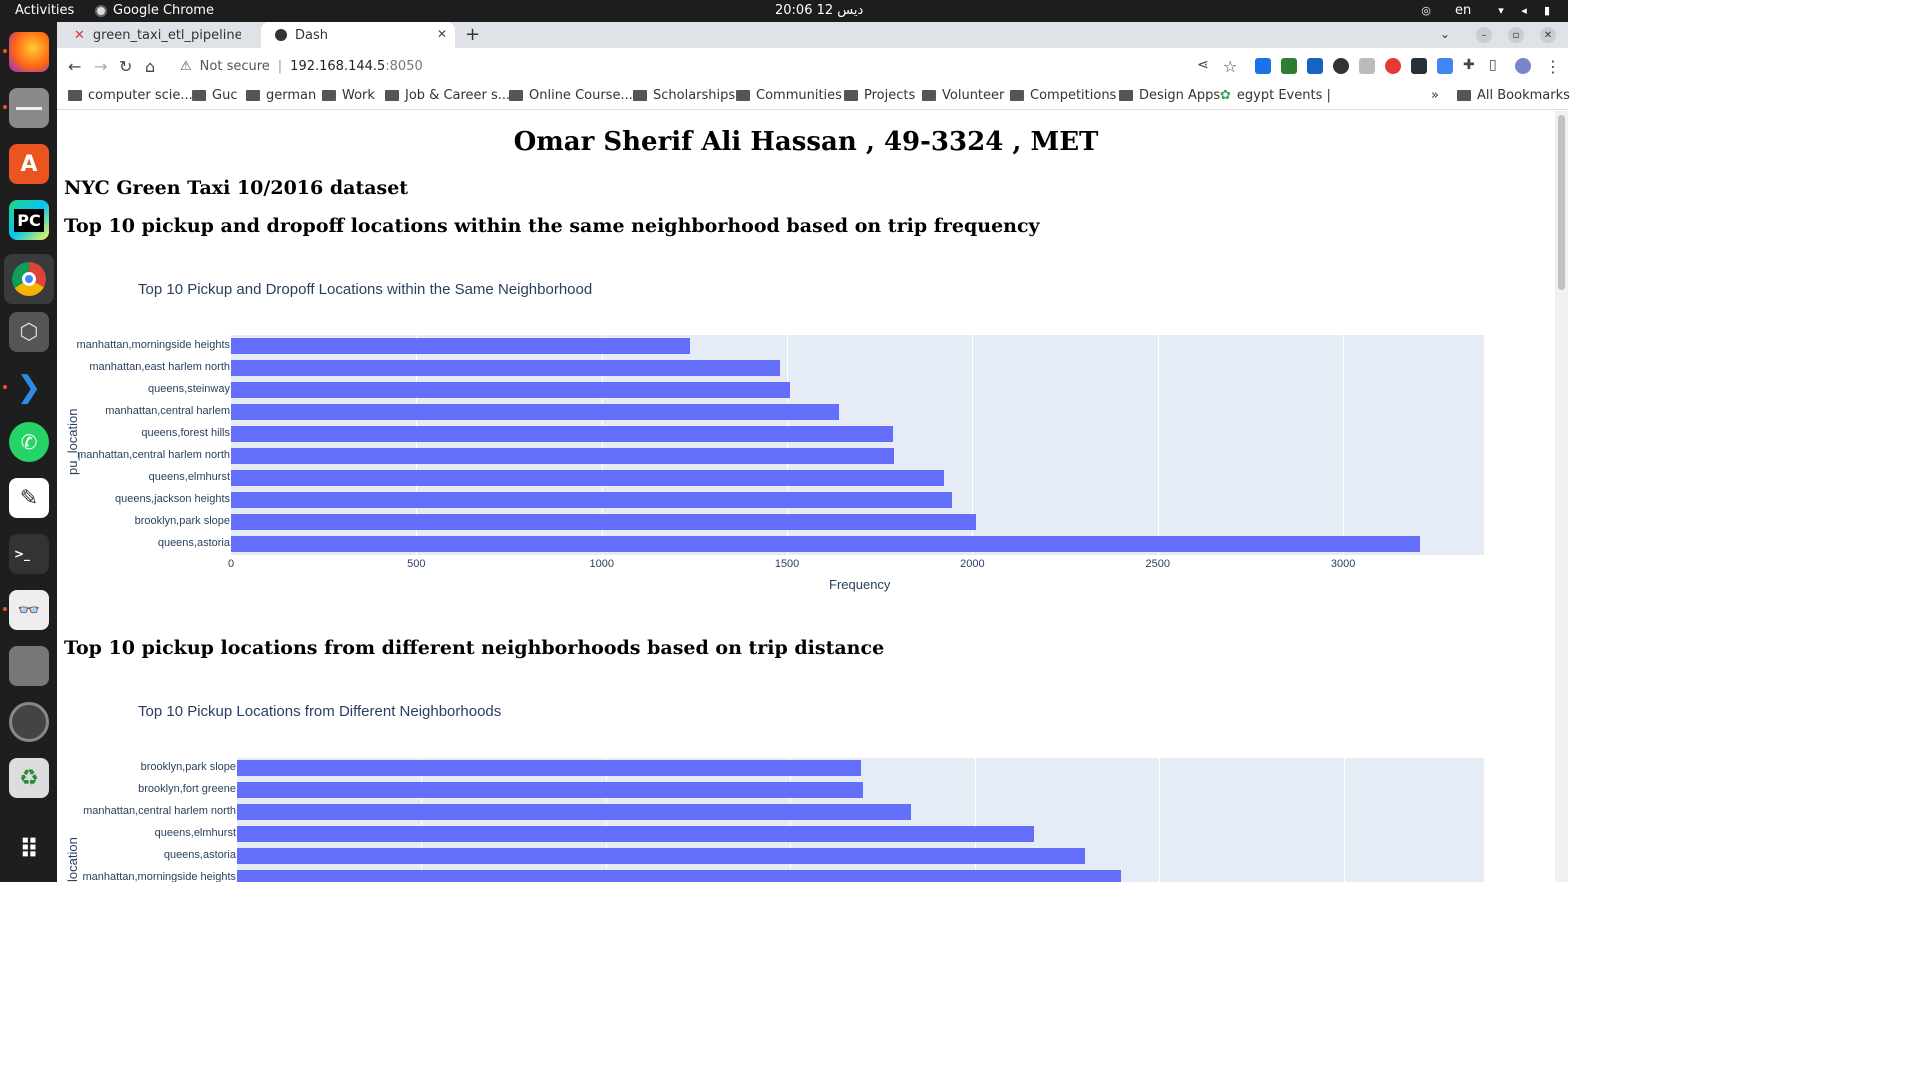 The image size is (1920, 1080). What do you see at coordinates (236, 188) in the screenshot?
I see `dataset-heading: NYC Green Taxi 10/2016 dataset` at bounding box center [236, 188].